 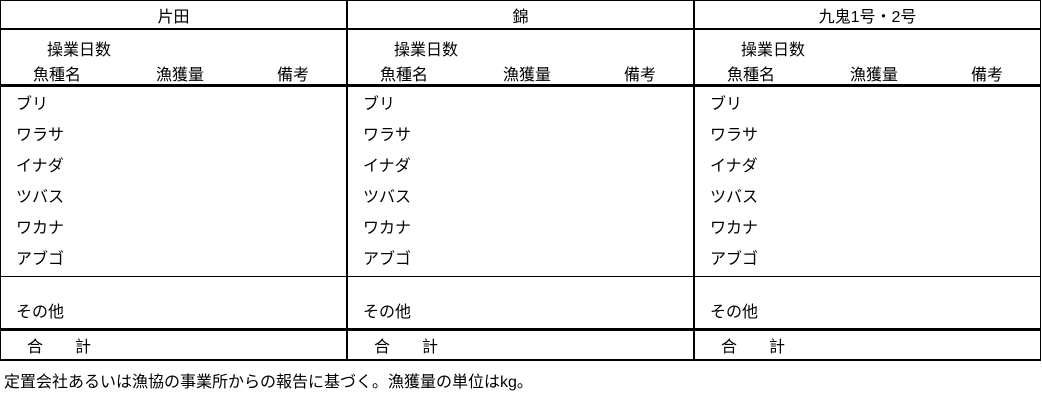 I want to click on section-title: 片田, so click(x=173, y=15).